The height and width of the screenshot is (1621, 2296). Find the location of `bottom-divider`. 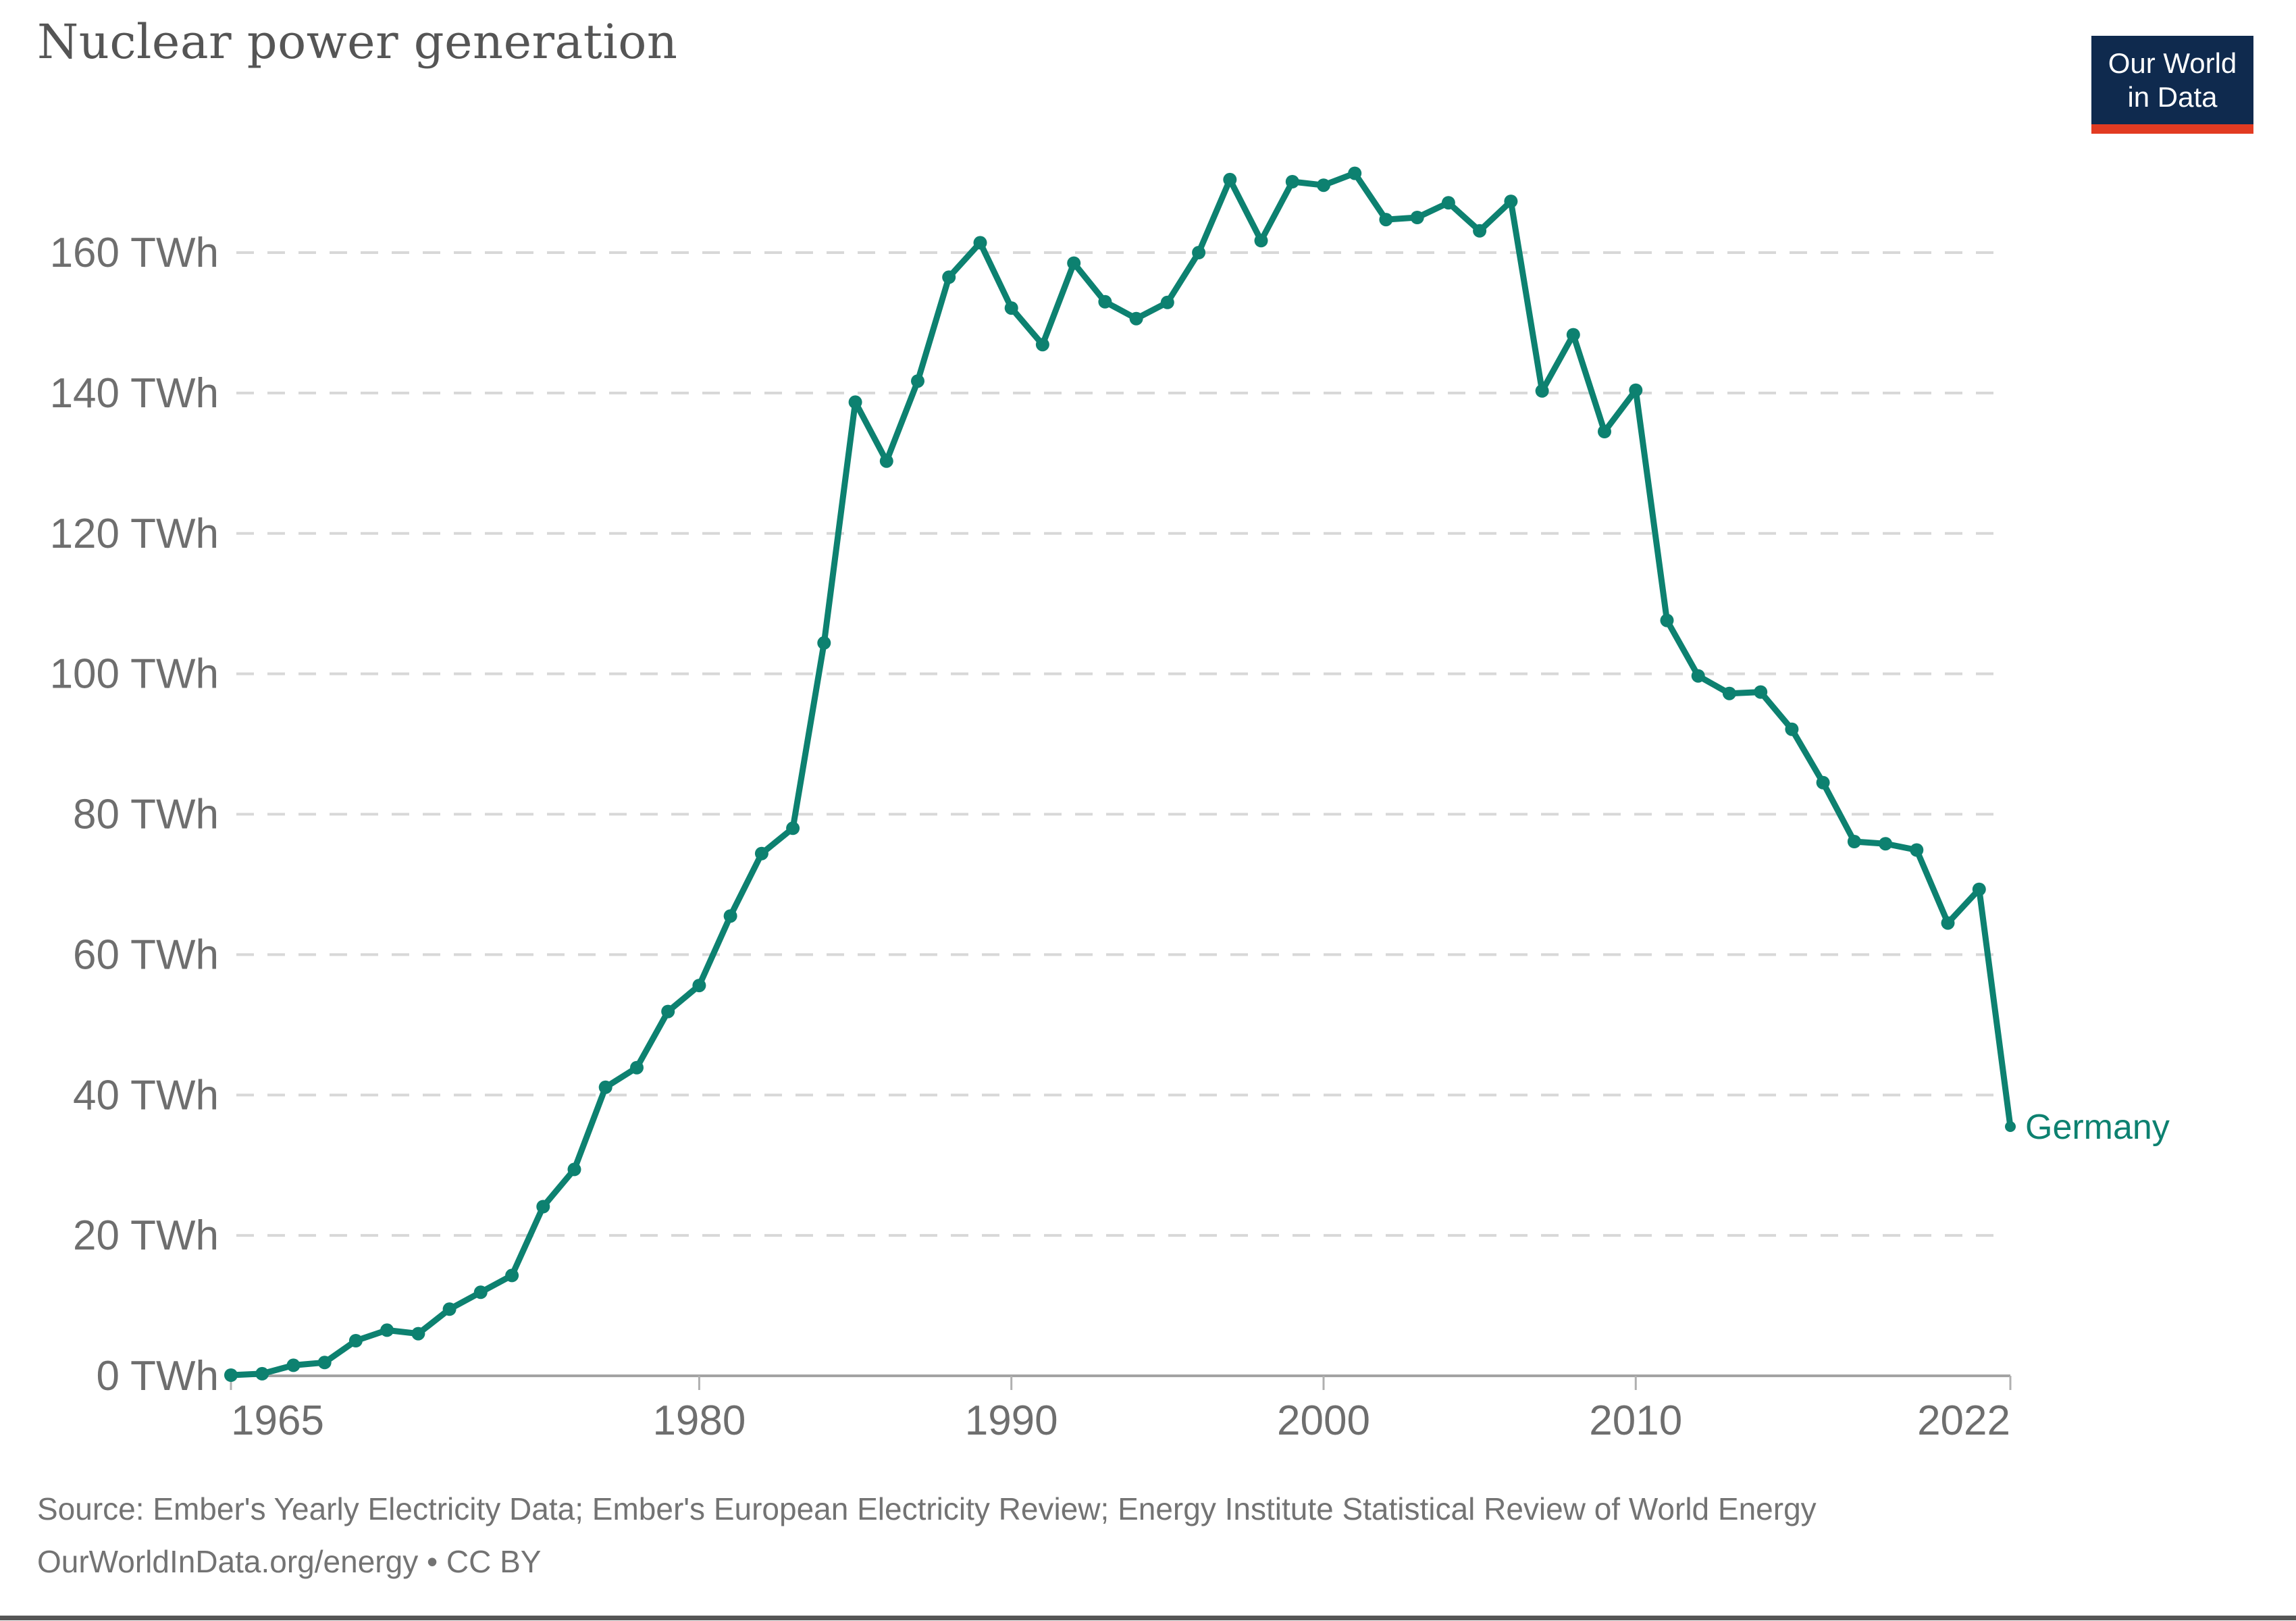

bottom-divider is located at coordinates (1148, 1618).